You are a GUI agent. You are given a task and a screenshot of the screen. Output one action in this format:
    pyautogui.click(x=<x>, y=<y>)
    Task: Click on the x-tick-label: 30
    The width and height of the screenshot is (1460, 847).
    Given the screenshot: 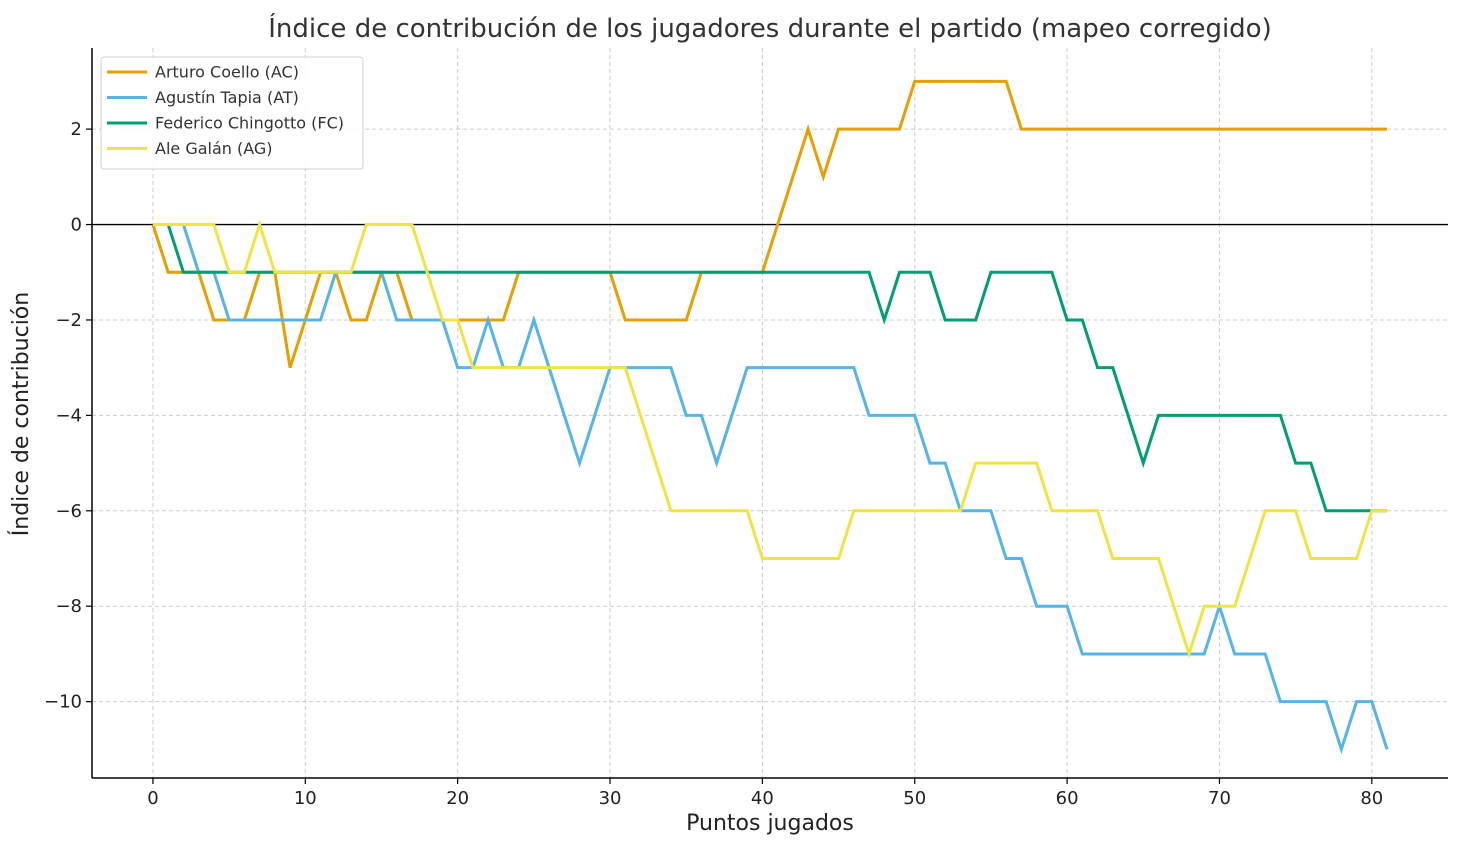 What is the action you would take?
    pyautogui.click(x=610, y=798)
    